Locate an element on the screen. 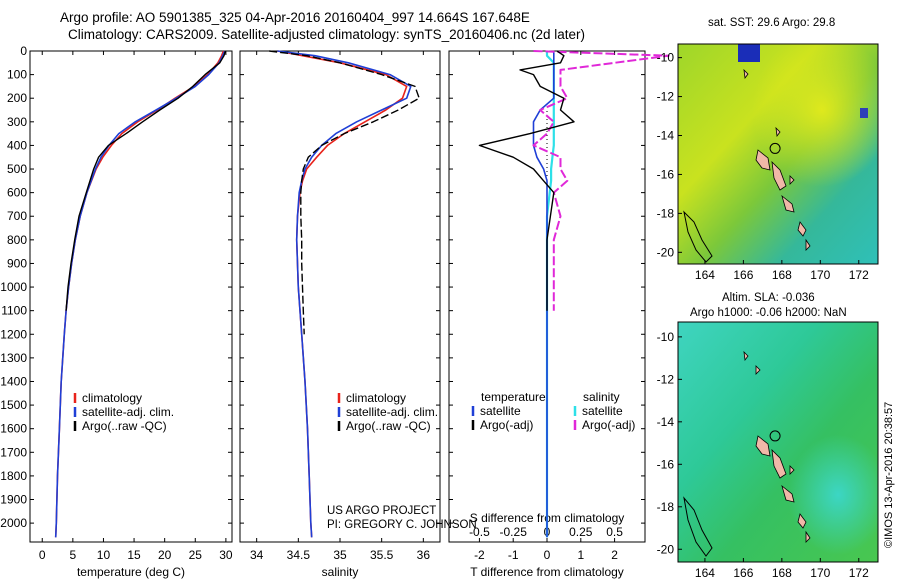 This screenshot has height=580, width=900. map-sla-frame is located at coordinates (778, 442).